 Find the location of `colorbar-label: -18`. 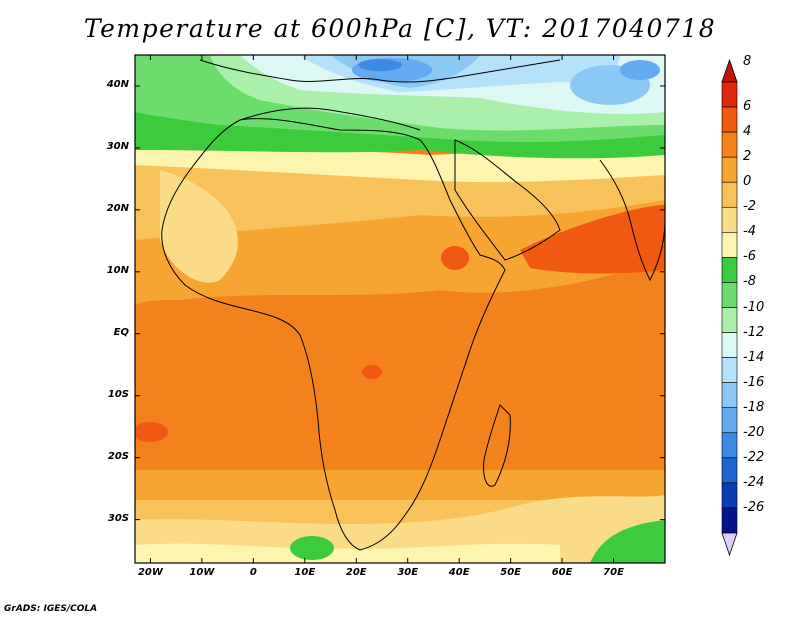

colorbar-label: -18 is located at coordinates (754, 407).